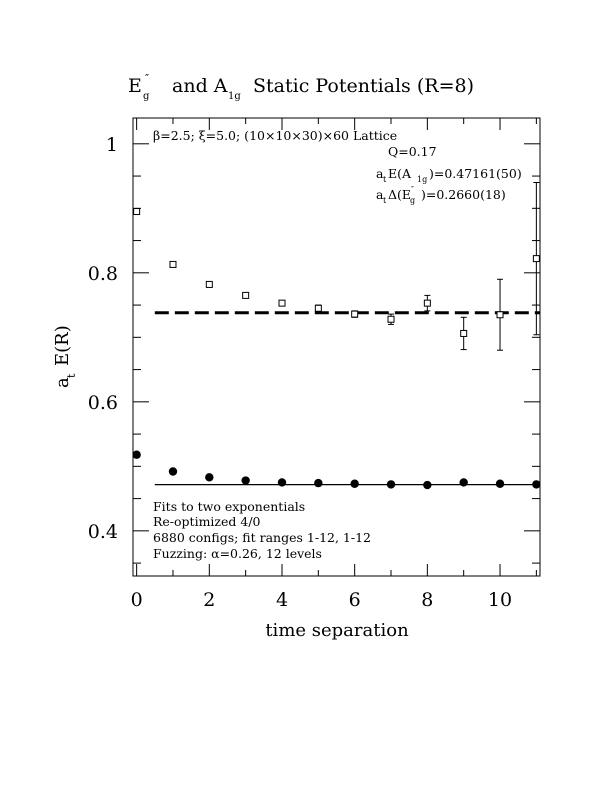 The image size is (612, 792). Describe the element at coordinates (71, 375) in the screenshot. I see `y-label-sub: t` at that location.